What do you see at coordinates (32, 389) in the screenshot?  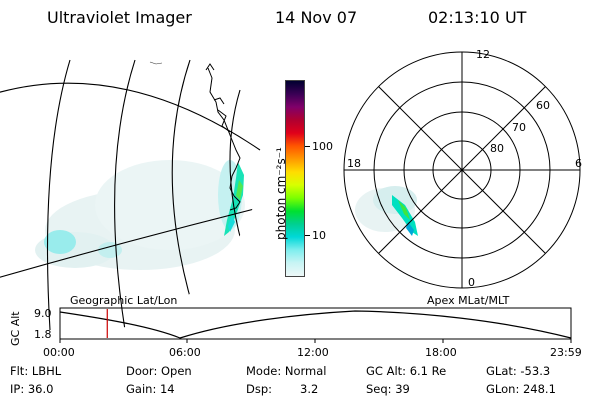 I see `info-ip: IP: 36.0` at bounding box center [32, 389].